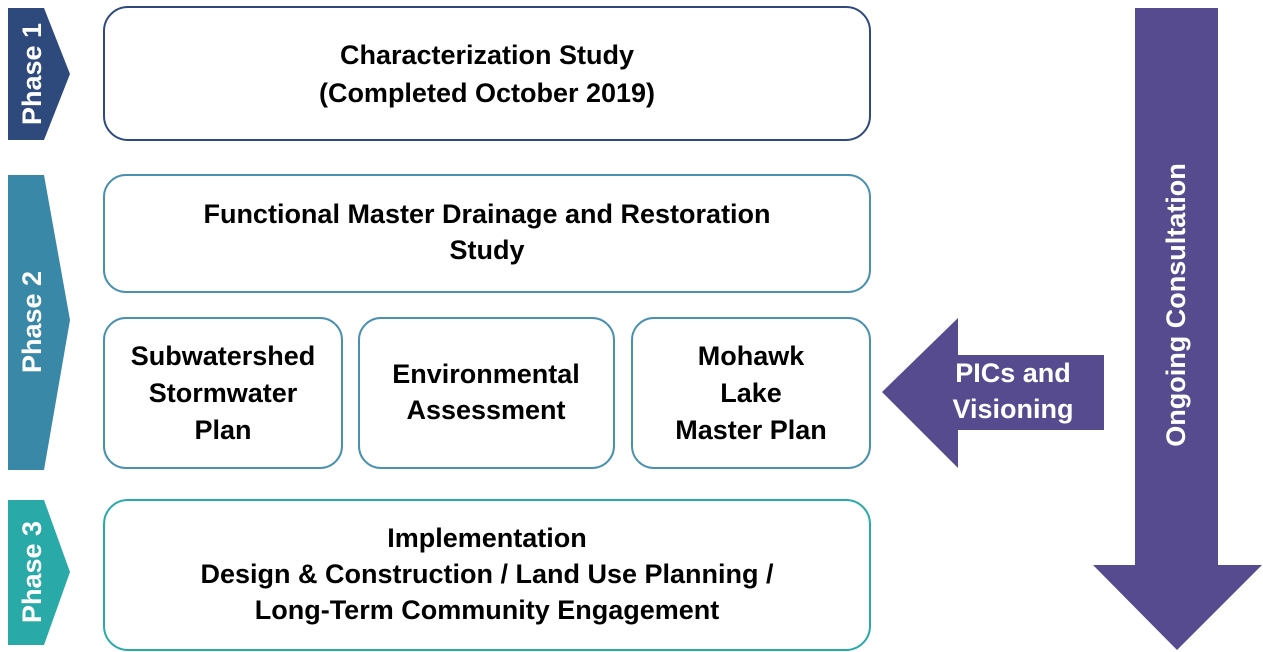 This screenshot has height=652, width=1263. What do you see at coordinates (487, 93) in the screenshot?
I see `box-text: (Completed October 2019)` at bounding box center [487, 93].